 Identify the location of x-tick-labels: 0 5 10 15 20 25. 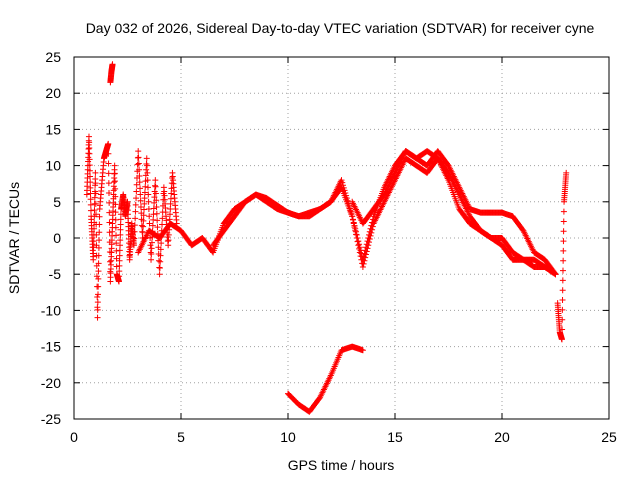
(343, 437).